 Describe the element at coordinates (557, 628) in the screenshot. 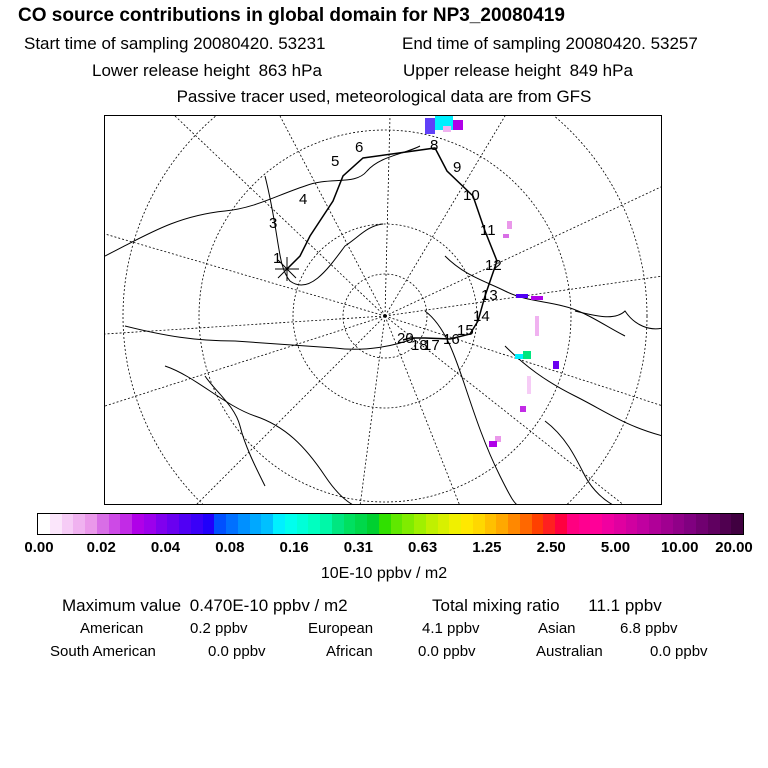

I see `region-name: Asian` at that location.